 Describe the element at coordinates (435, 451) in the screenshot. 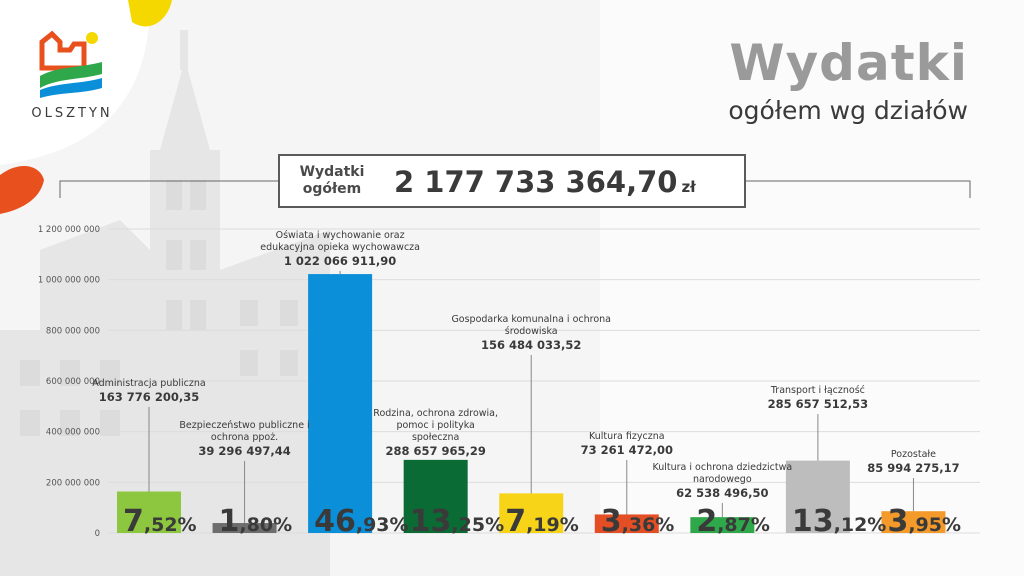

I see `value-label: 288 657 965,29` at that location.